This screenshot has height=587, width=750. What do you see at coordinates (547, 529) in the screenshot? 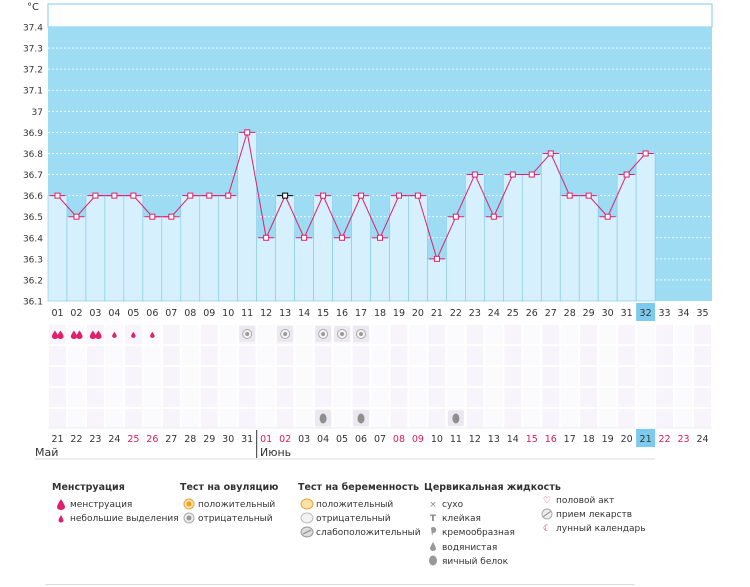
I see `moon-icon: ☾` at bounding box center [547, 529].